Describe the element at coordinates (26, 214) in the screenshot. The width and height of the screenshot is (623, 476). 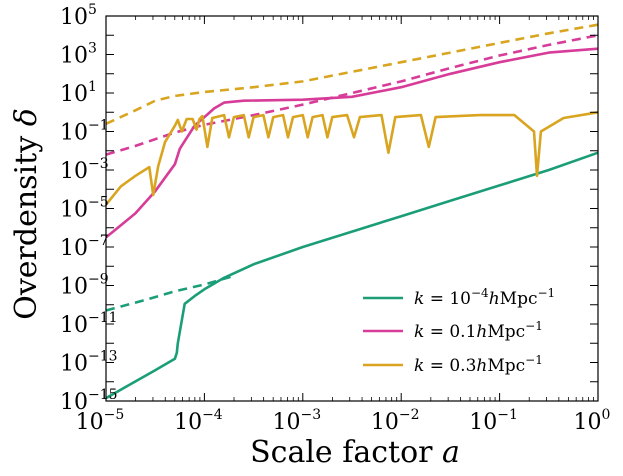
I see `y-axis-title: Overdensity δ` at that location.